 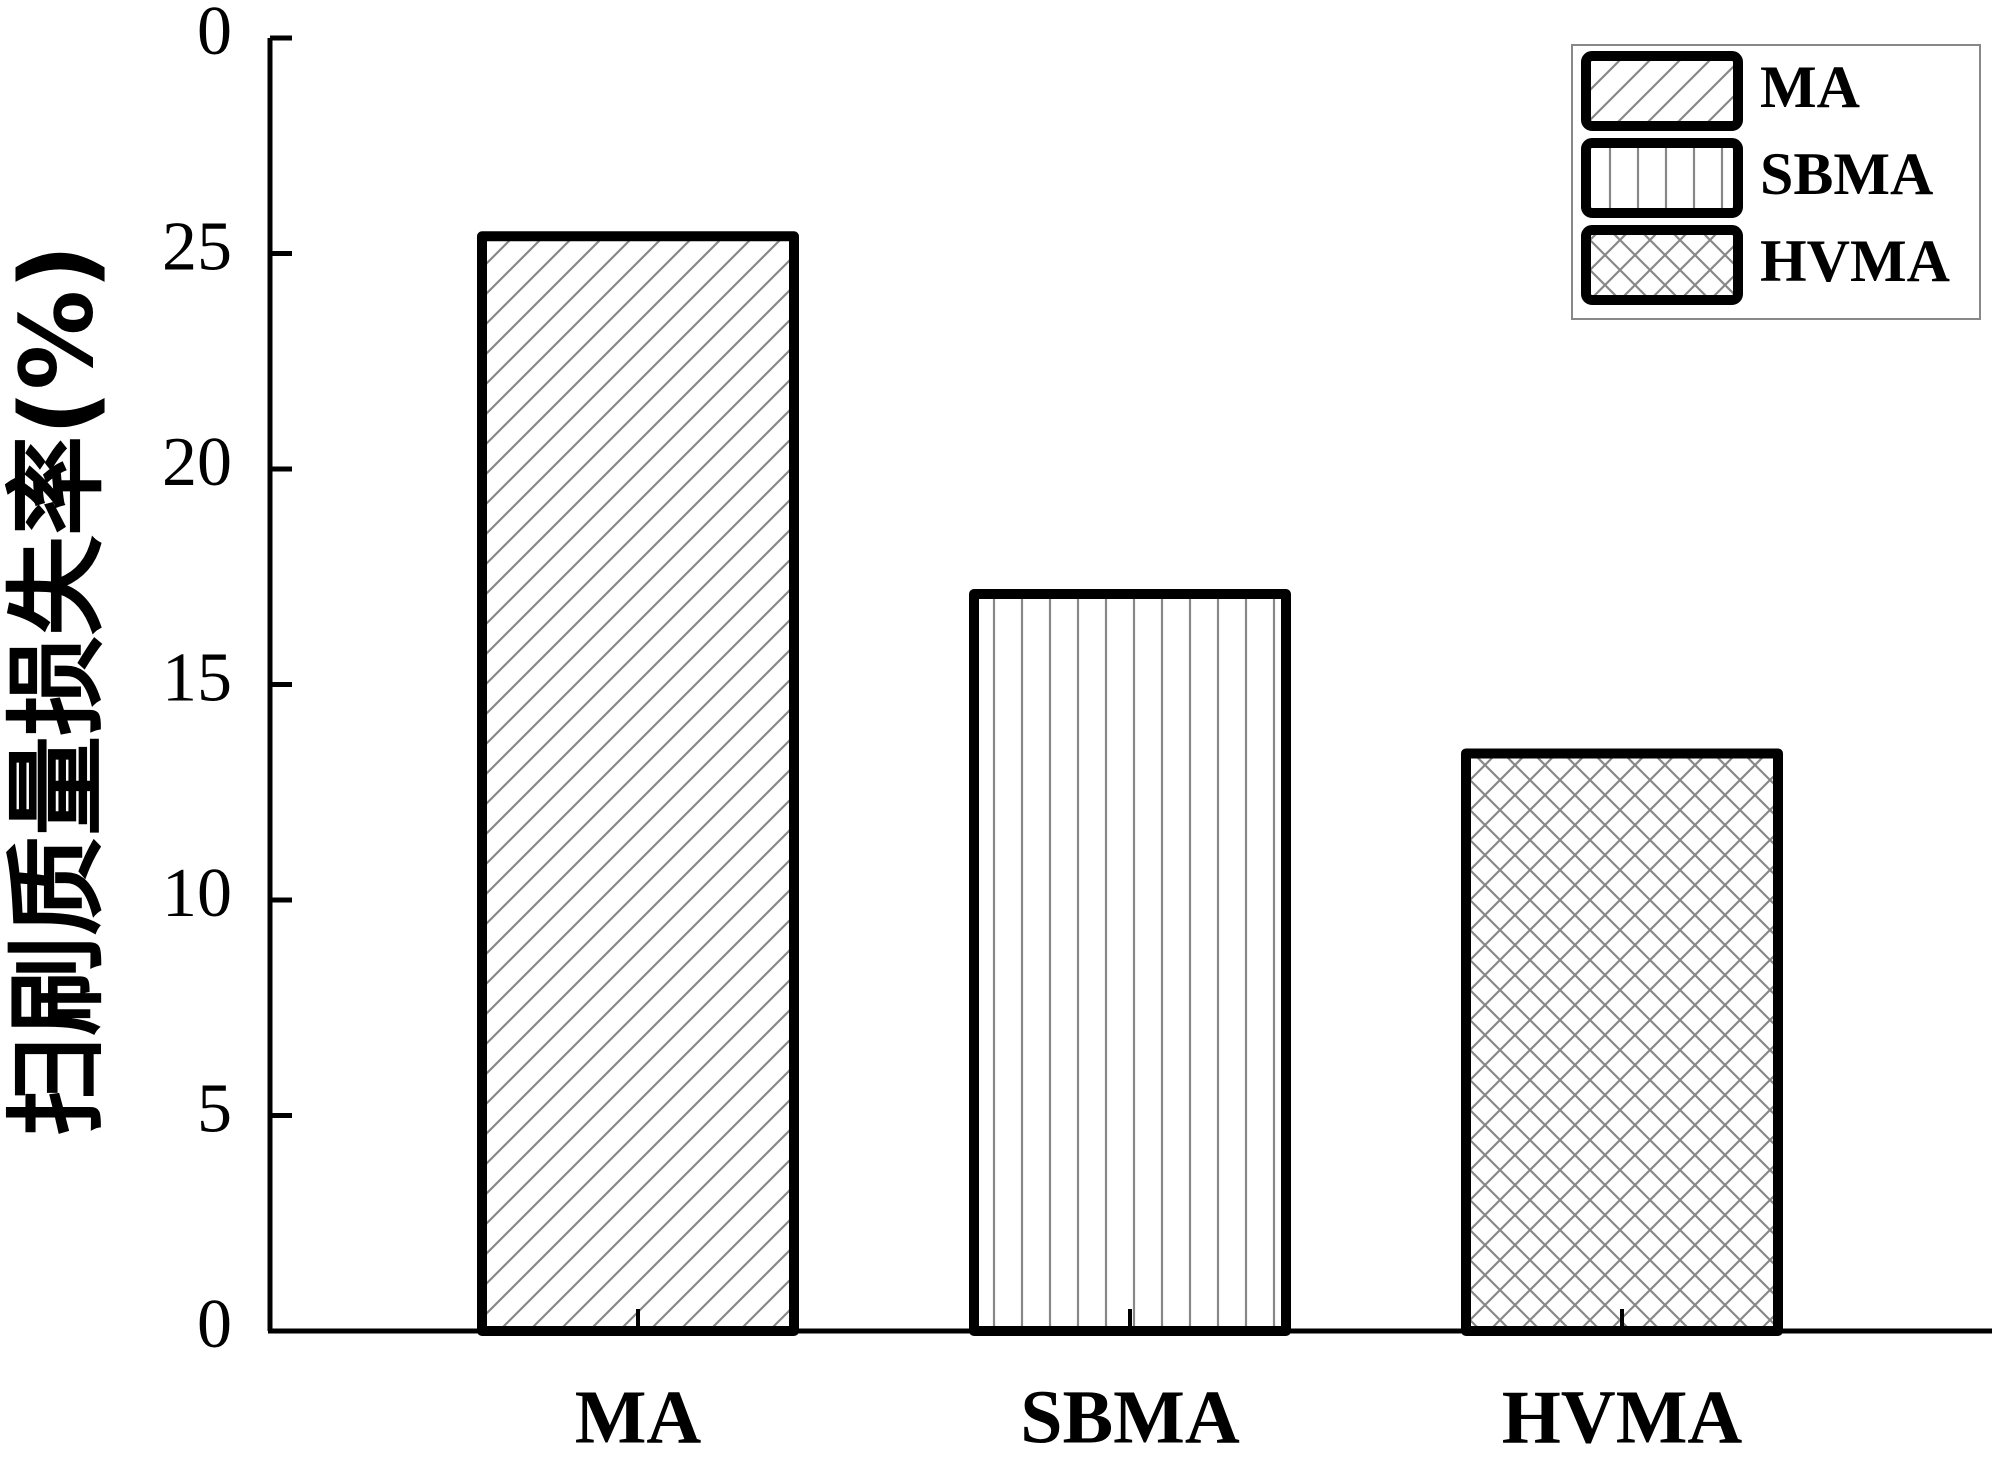 What do you see at coordinates (214, 1109) in the screenshot?
I see `y-tick-label: 5` at bounding box center [214, 1109].